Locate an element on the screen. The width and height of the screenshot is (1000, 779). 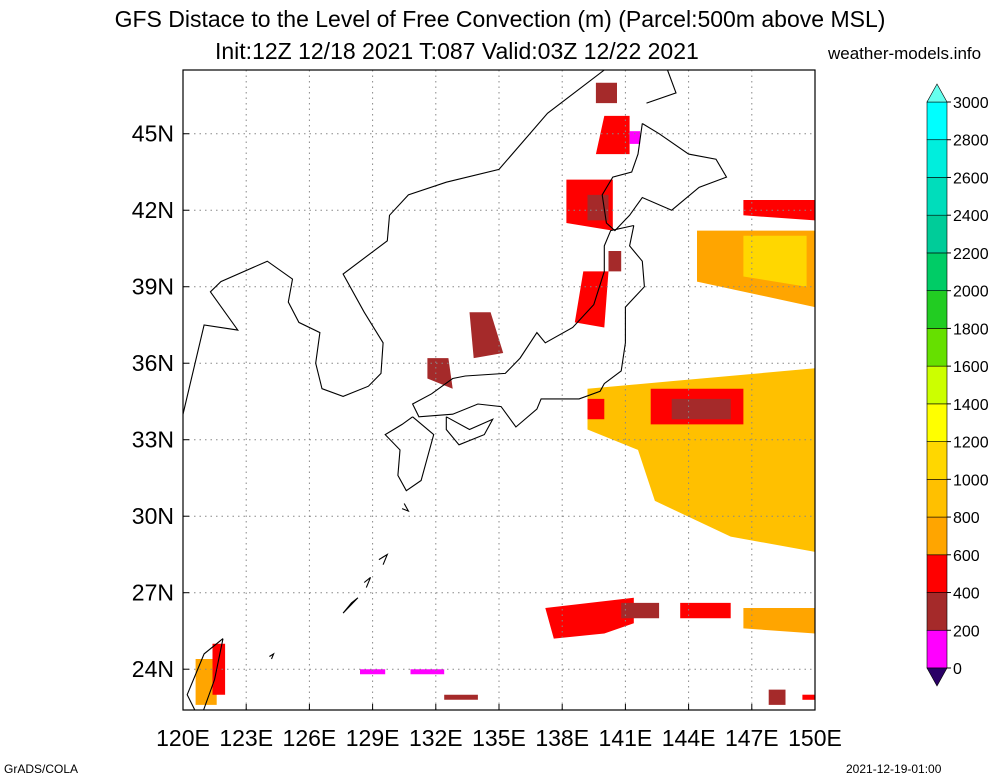
field-e-34n-brown is located at coordinates (701, 409).